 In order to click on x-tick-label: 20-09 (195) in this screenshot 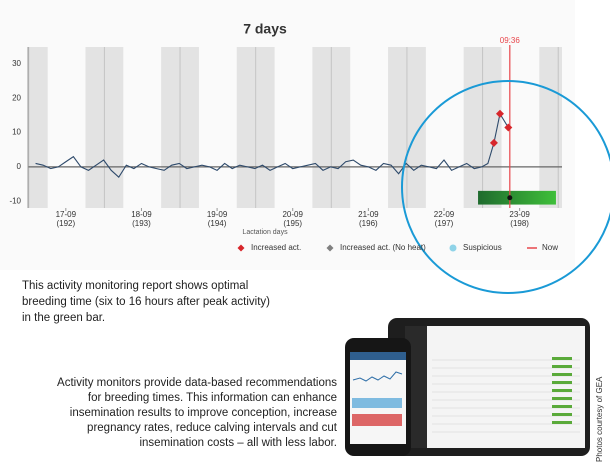, I will do `click(292, 219)`.